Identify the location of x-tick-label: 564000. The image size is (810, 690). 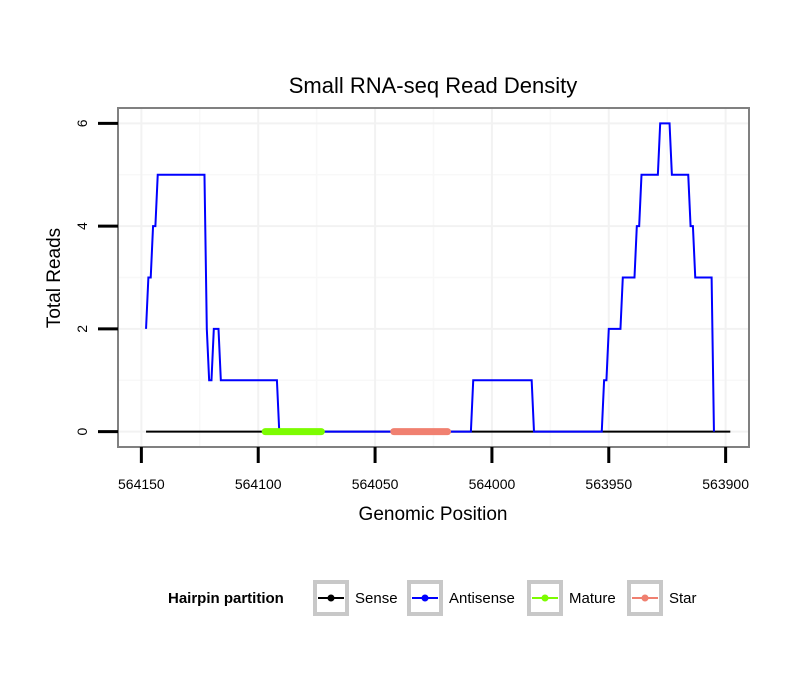
(492, 484).